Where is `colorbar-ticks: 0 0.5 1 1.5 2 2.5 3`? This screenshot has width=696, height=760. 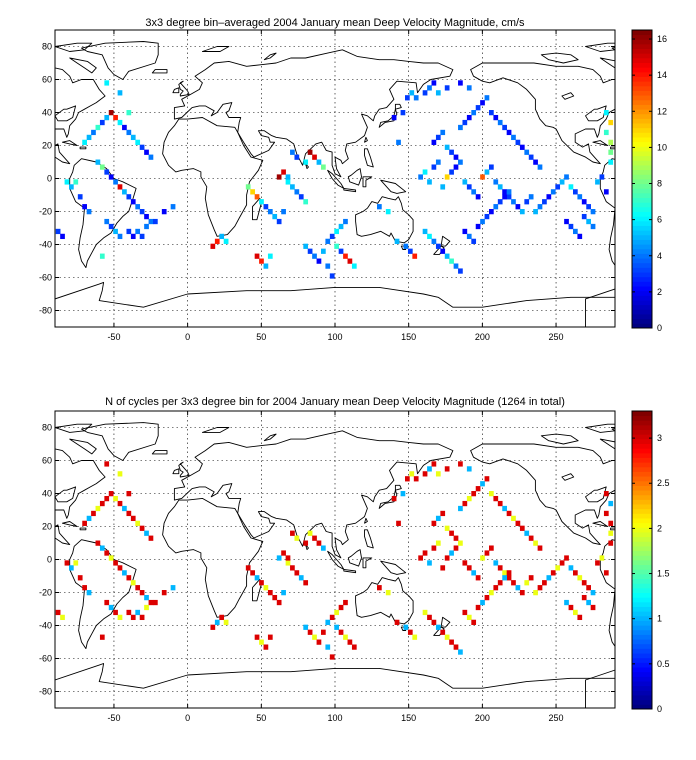 colorbar-ticks: 0 0.5 1 1.5 2 2.5 3 is located at coordinates (651, 573).